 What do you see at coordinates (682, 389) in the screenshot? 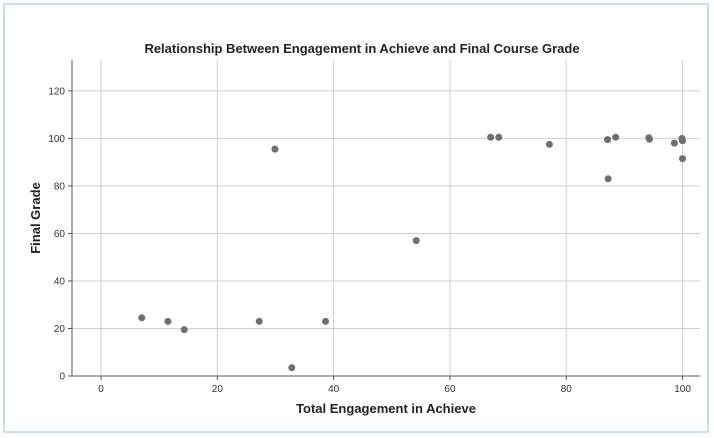
I see `x-tick-label: 100` at bounding box center [682, 389].